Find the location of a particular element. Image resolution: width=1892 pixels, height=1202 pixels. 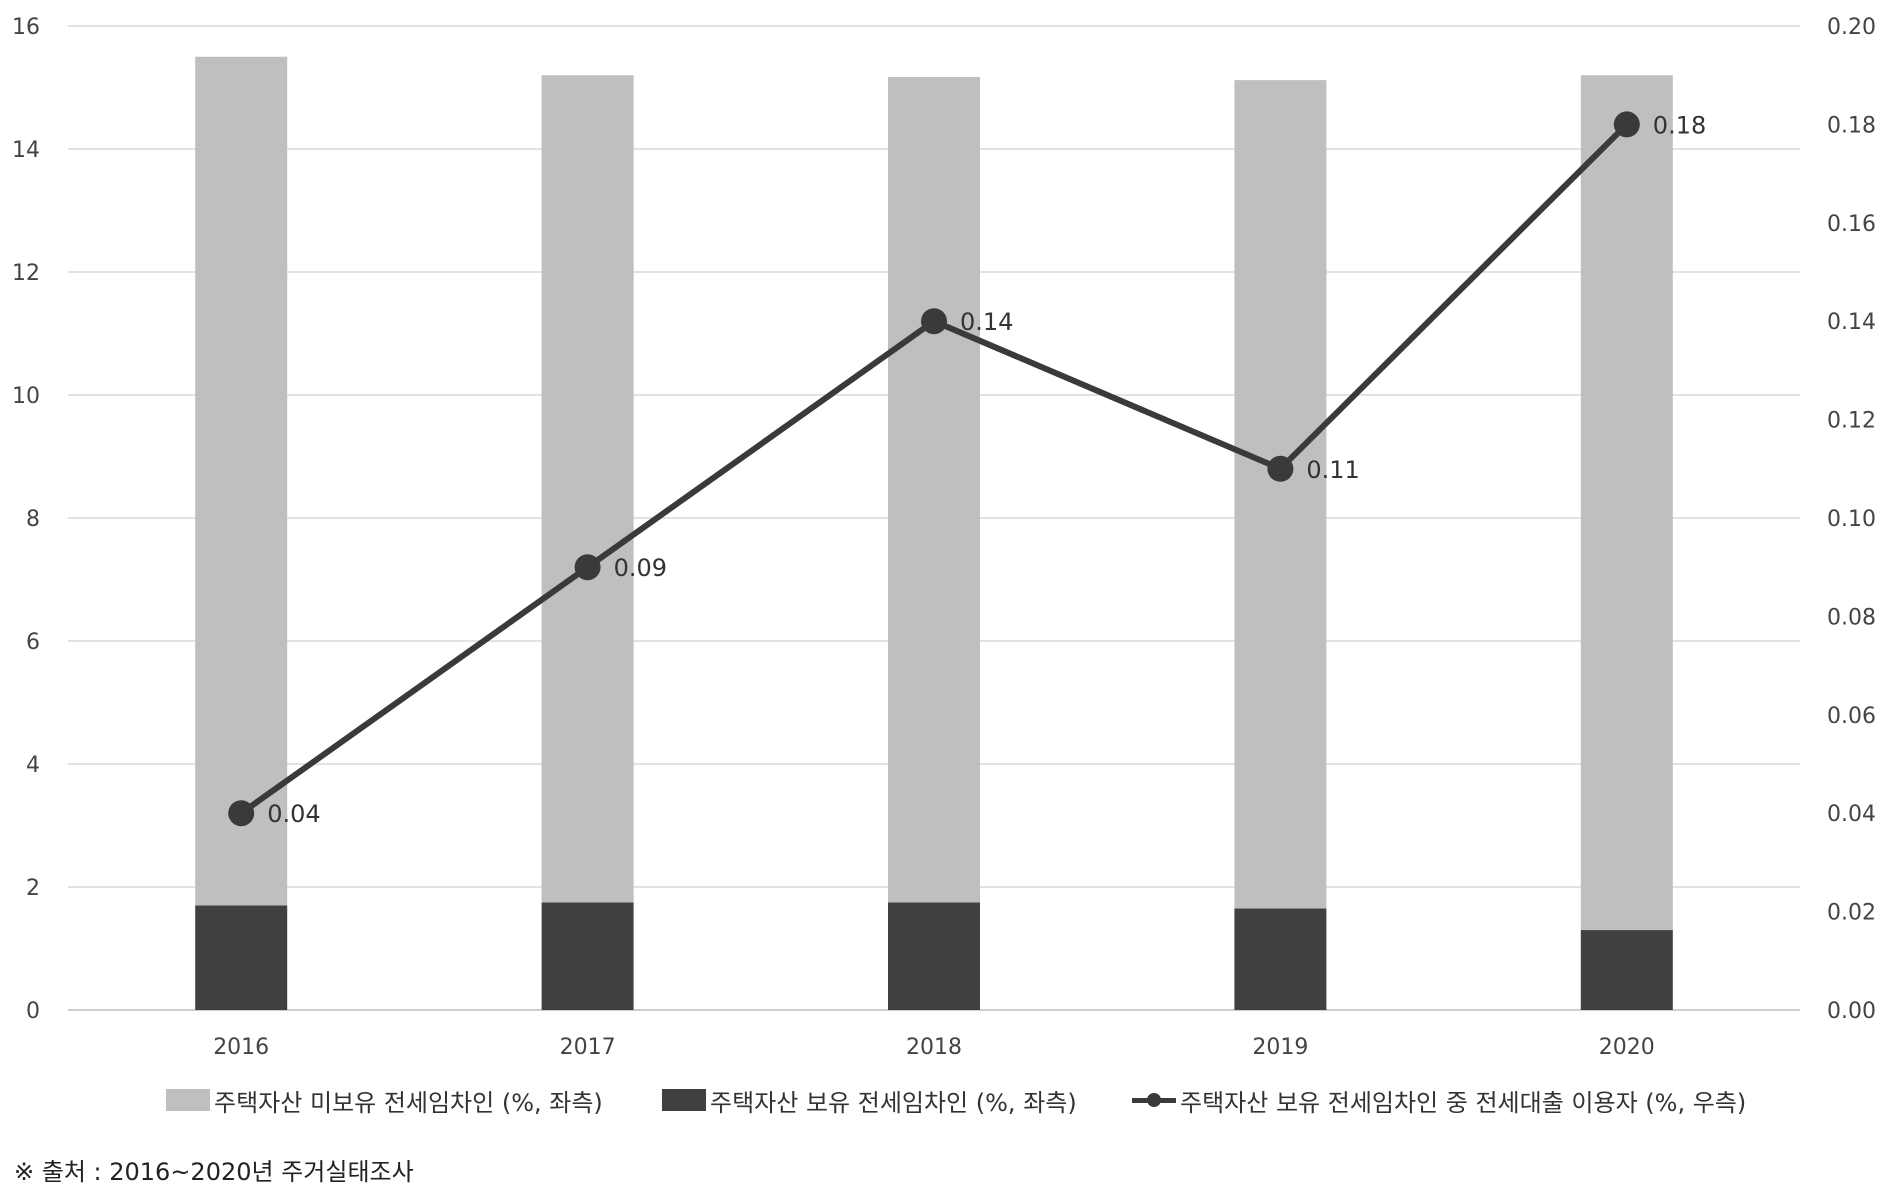

x-tick-label: 2019 is located at coordinates (1280, 1047).